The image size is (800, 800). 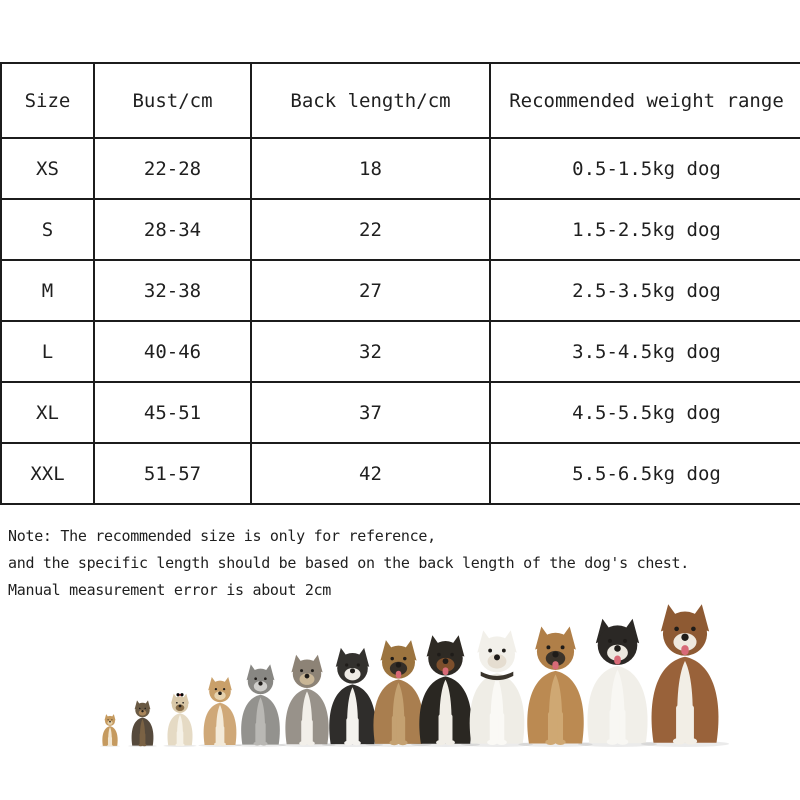 I want to click on note-line-3: Manual measurement error is about 2cm, so click(x=170, y=590).